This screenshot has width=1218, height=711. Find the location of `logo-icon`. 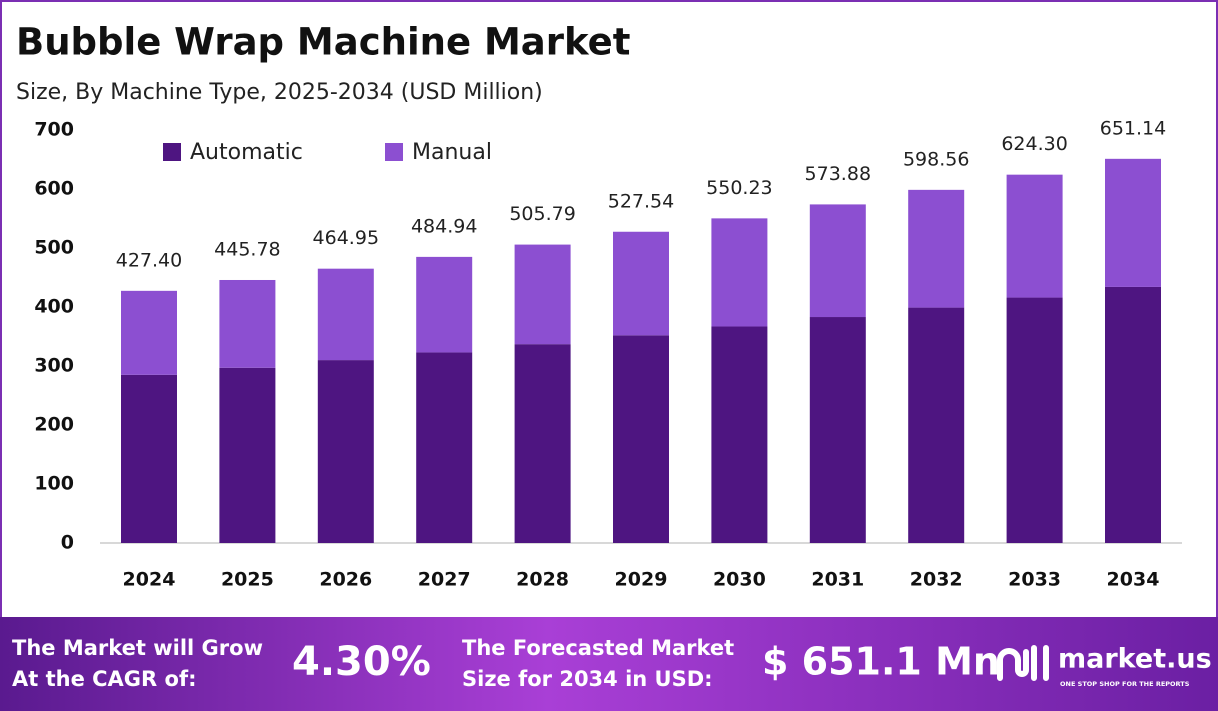

logo-icon is located at coordinates (1023, 663).